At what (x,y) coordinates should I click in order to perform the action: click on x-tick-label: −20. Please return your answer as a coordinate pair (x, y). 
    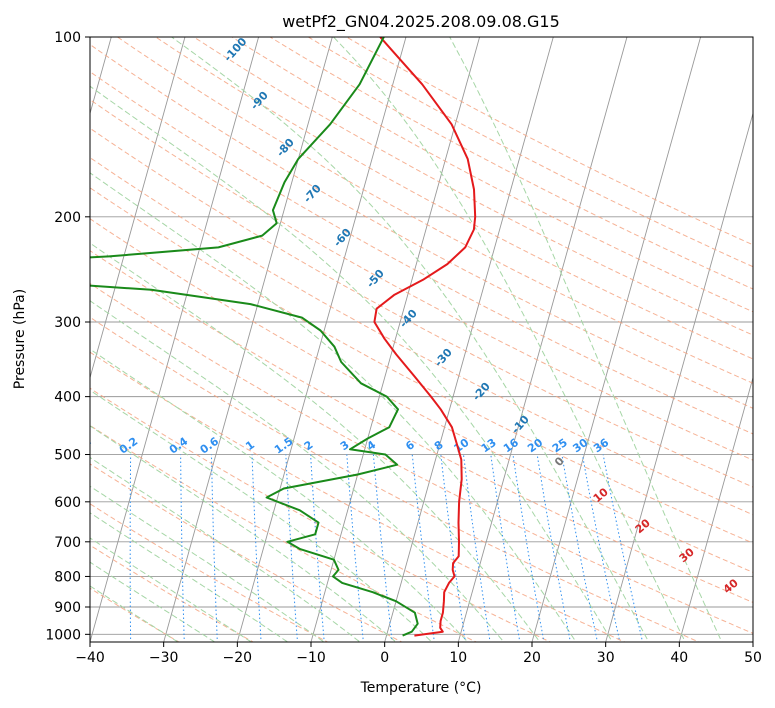
    Looking at the image, I should click on (238, 658).